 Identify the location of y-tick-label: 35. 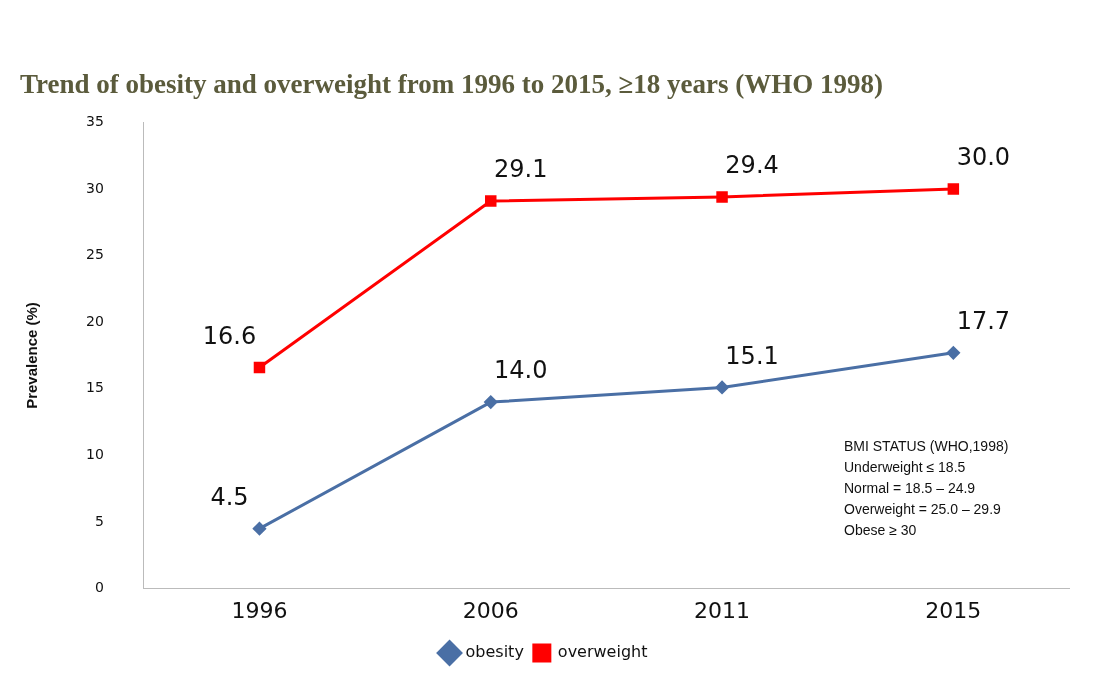
(94, 121).